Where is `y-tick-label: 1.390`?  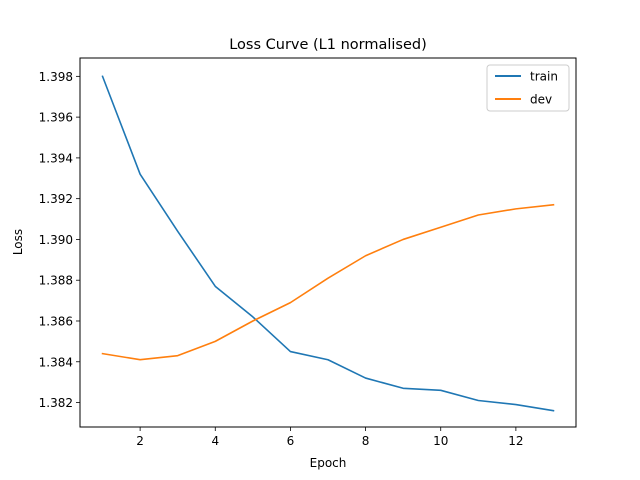 y-tick-label: 1.390 is located at coordinates (56, 240).